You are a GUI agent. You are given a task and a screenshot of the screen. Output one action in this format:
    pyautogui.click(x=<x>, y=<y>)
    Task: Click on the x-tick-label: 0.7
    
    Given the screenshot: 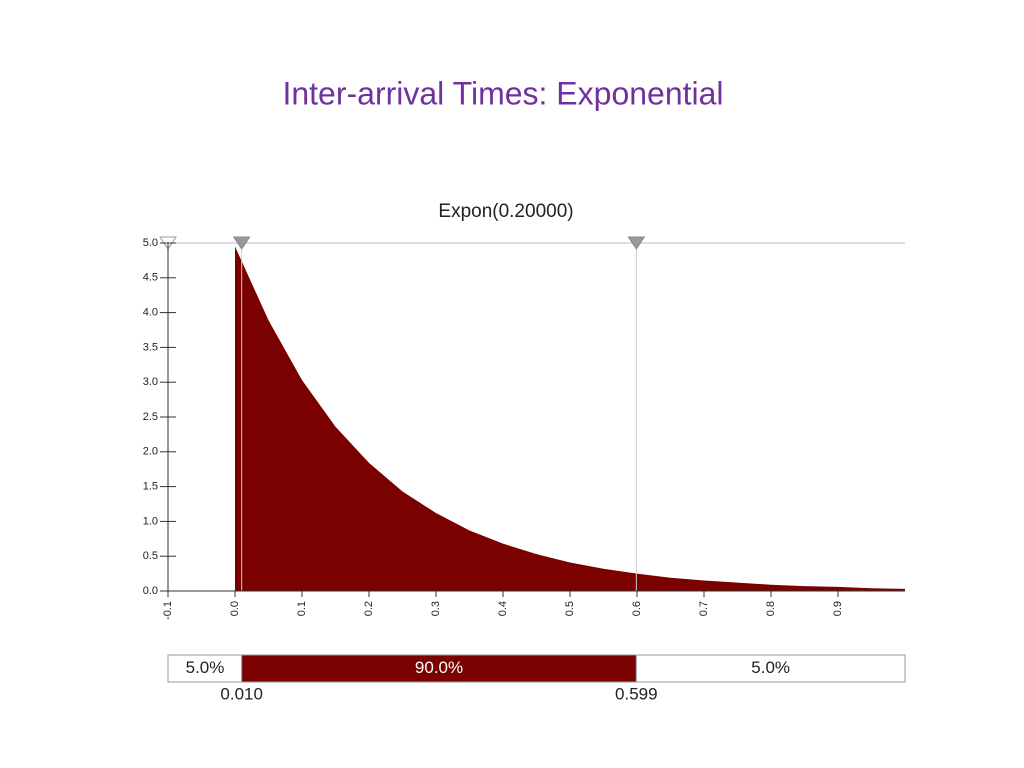 What is the action you would take?
    pyautogui.click(x=704, y=608)
    